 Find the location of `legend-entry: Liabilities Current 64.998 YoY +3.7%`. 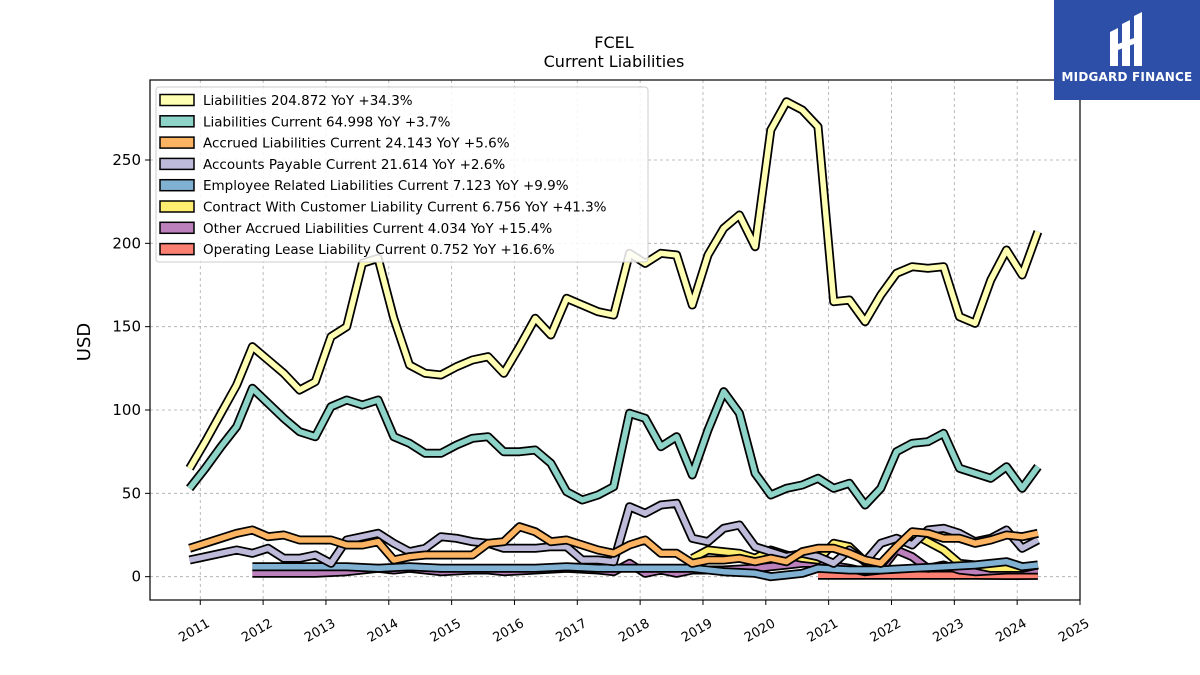

legend-entry: Liabilities Current 64.998 YoY +3.7% is located at coordinates (327, 122).